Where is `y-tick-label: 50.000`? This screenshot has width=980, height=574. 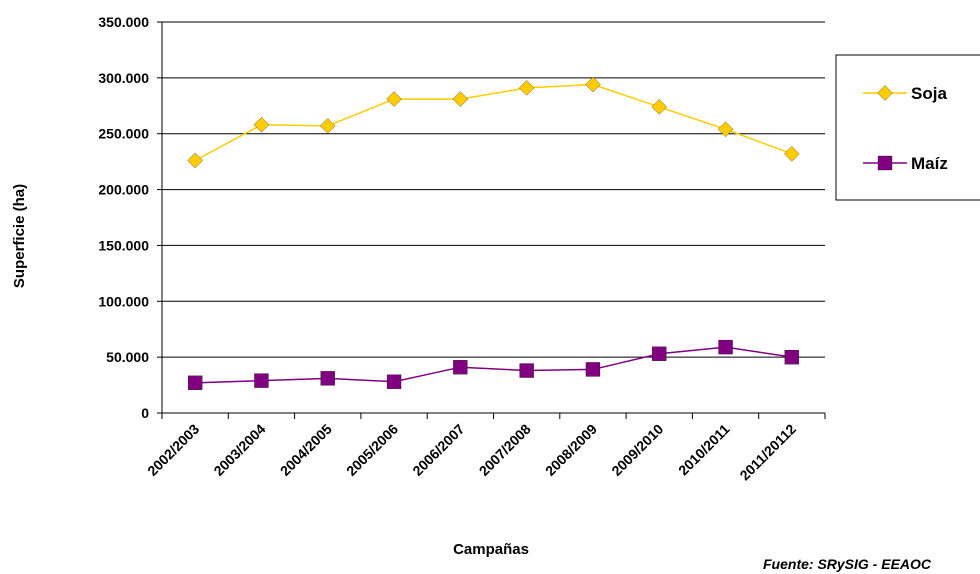 y-tick-label: 50.000 is located at coordinates (127, 357).